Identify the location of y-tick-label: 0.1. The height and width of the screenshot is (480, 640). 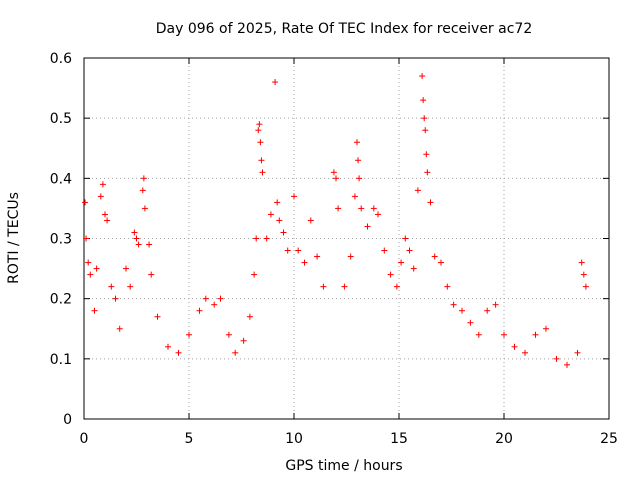
(61, 360).